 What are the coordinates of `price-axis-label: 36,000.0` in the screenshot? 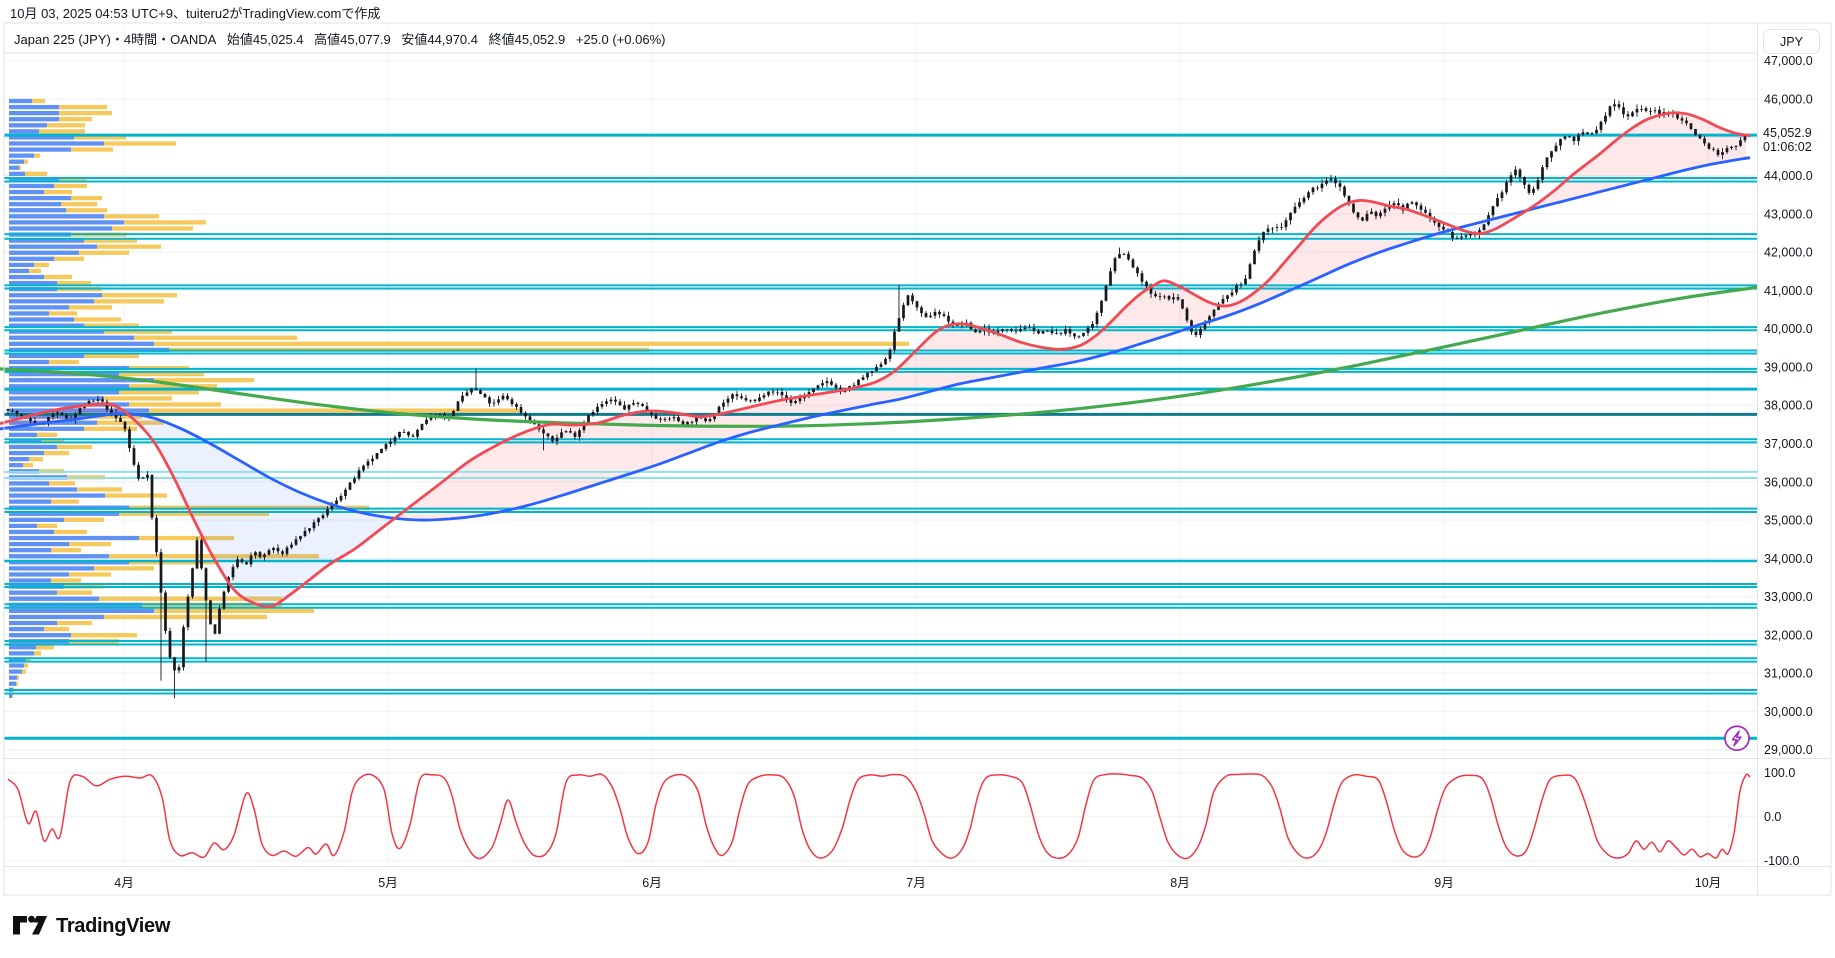 It's located at (1788, 482).